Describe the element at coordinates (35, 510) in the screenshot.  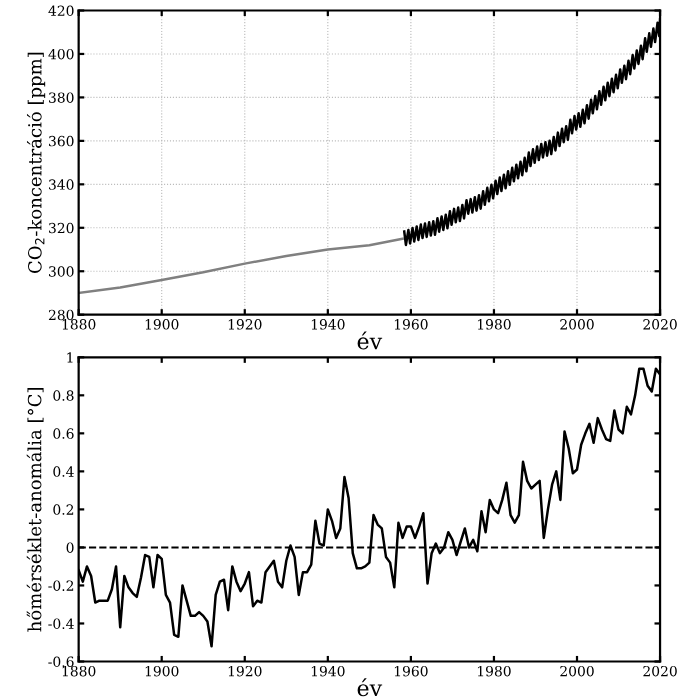
I see `y-axis-title: hőmérséklet-anomália [°C]` at that location.